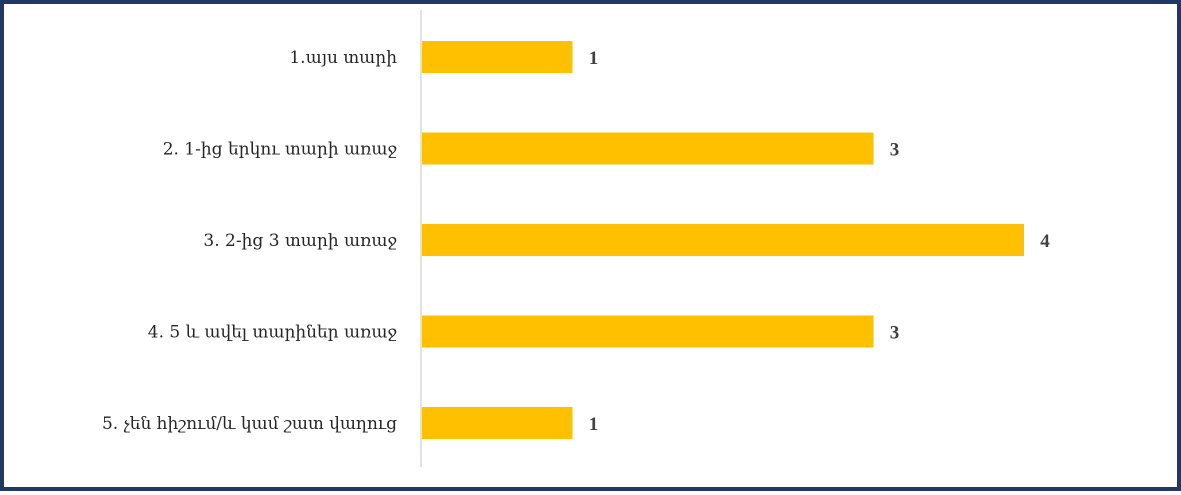 The image size is (1181, 495). Describe the element at coordinates (594, 58) in the screenshot. I see `data-label-1: 1` at that location.